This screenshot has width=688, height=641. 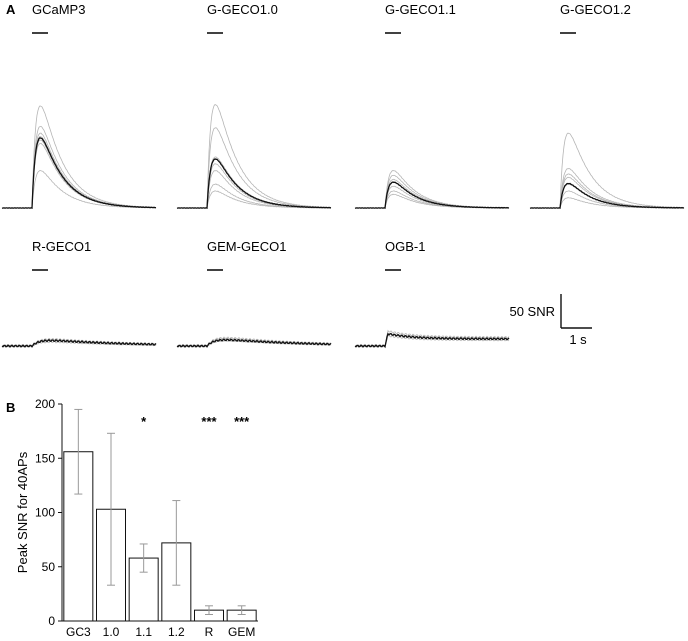 What do you see at coordinates (405, 246) in the screenshot?
I see `trace-title: OGB-1` at bounding box center [405, 246].